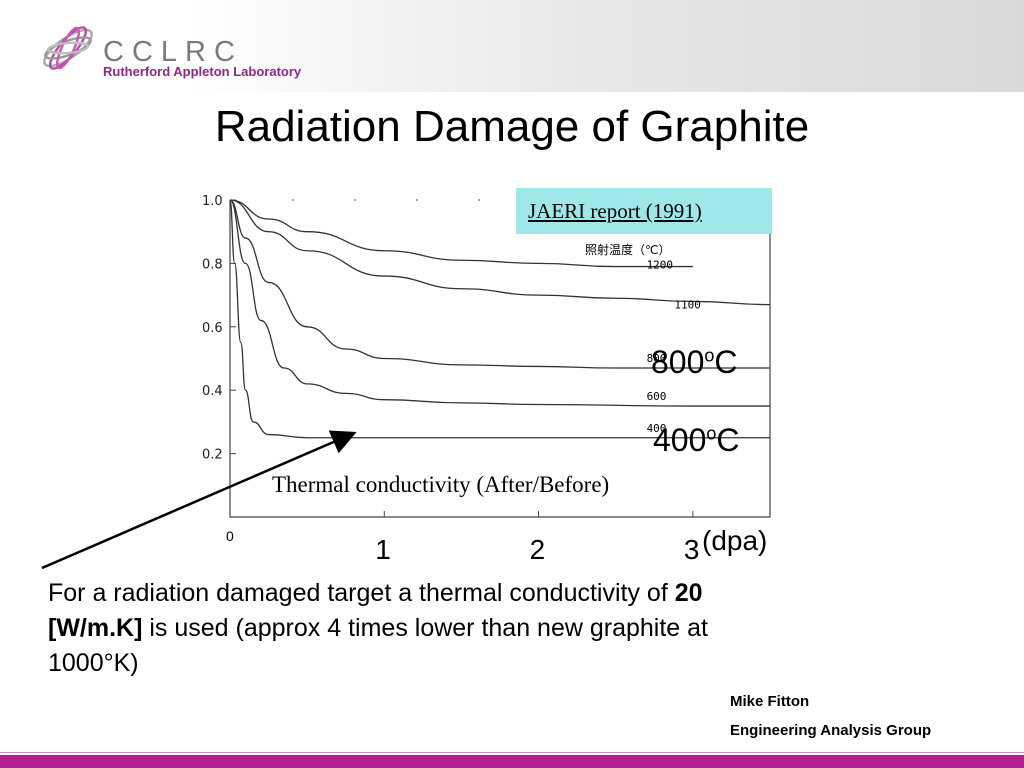  I want to click on series-label-600: 600, so click(657, 396).